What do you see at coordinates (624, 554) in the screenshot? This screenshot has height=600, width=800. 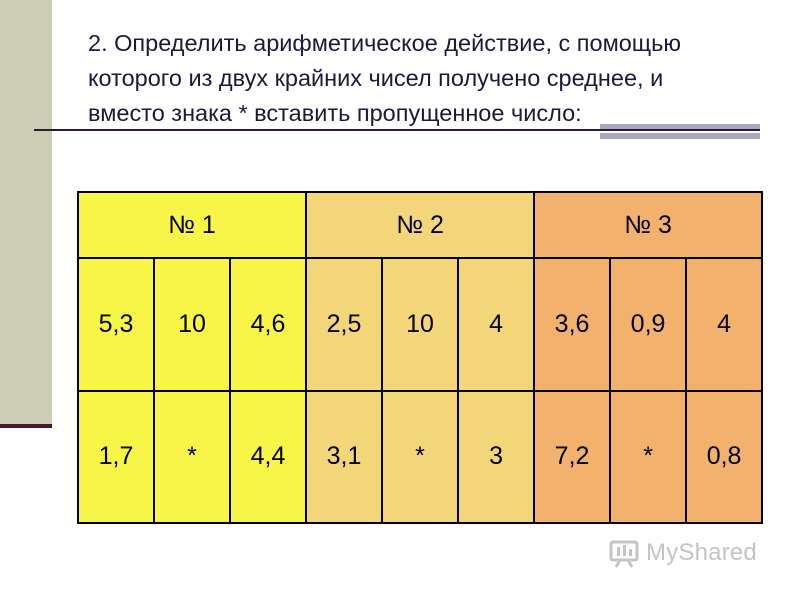 I see `myshared-logo-icon` at bounding box center [624, 554].